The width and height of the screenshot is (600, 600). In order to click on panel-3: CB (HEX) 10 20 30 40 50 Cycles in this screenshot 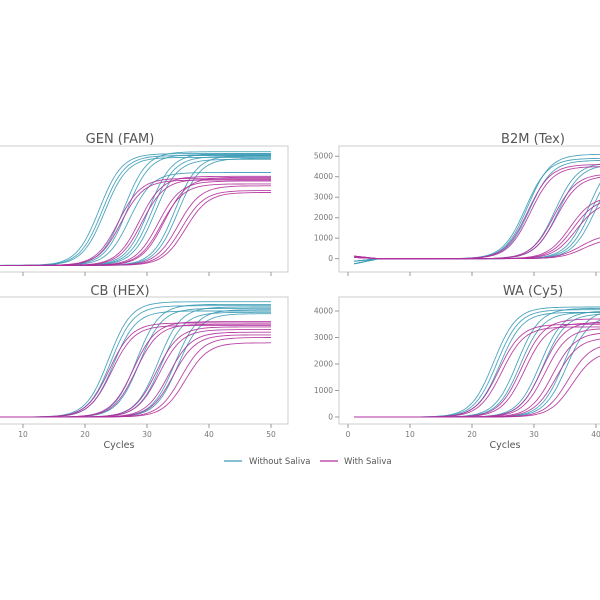, I will do `click(144, 367)`.